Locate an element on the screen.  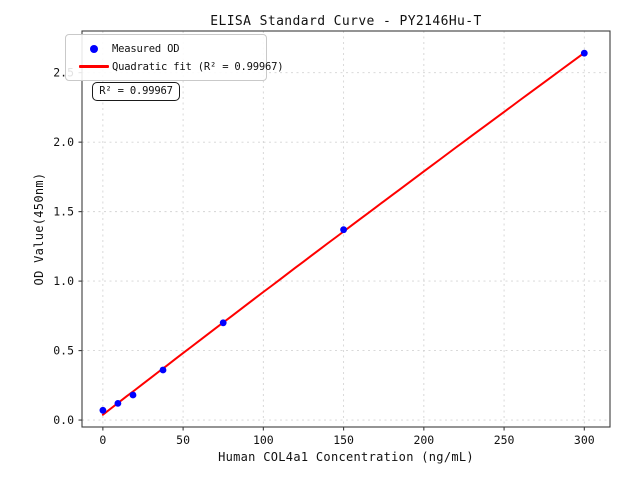
fit-line-icon is located at coordinates (94, 66).